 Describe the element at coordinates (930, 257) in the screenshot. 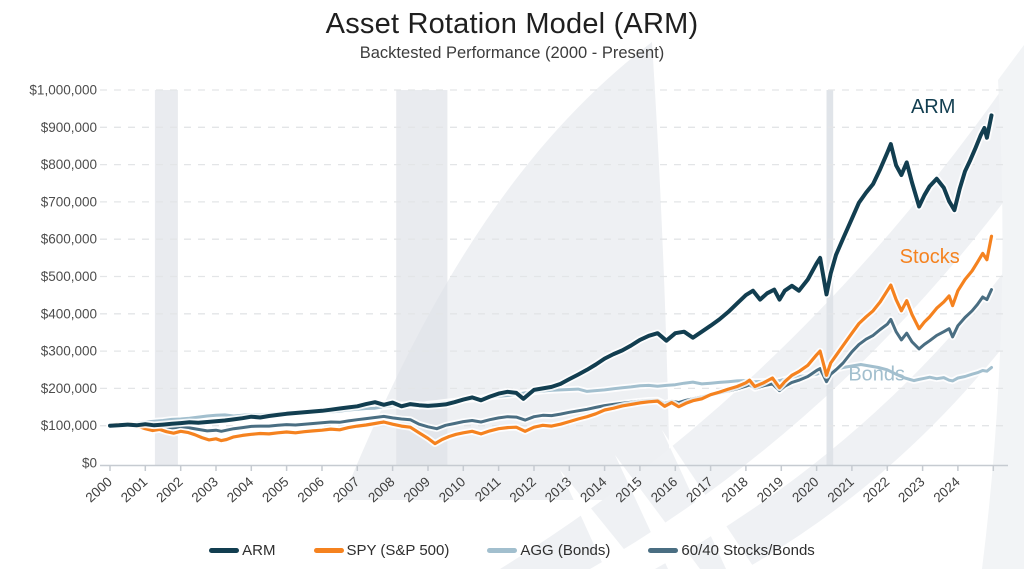

I see `series-label-stocks: Stocks` at that location.